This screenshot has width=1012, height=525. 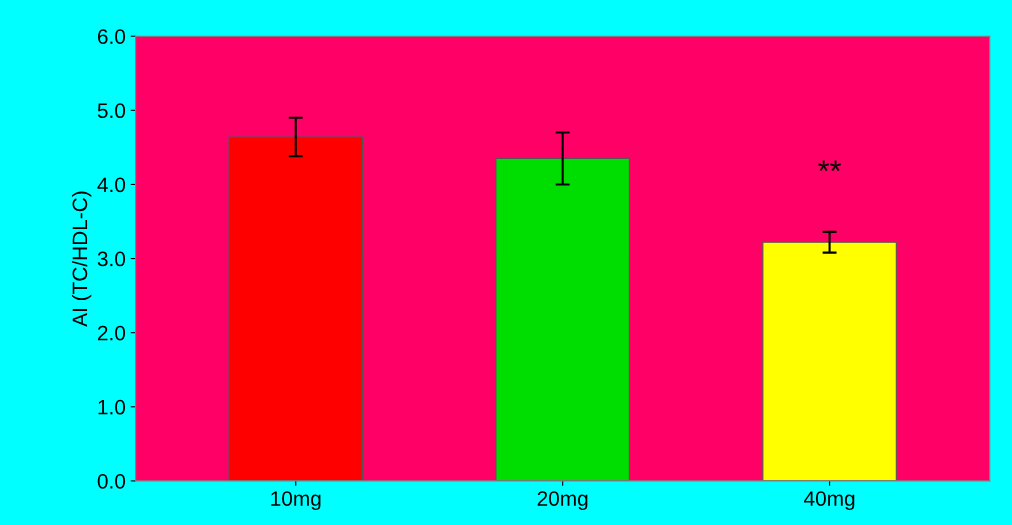 What do you see at coordinates (111, 481) in the screenshot?
I see `y-tick-label: 0.0` at bounding box center [111, 481].